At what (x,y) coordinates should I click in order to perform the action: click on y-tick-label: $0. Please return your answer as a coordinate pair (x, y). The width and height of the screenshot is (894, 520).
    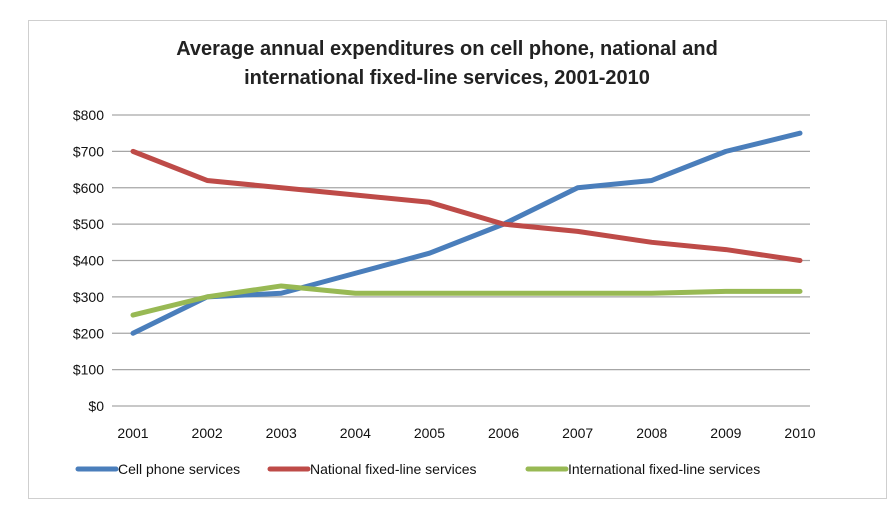
    Looking at the image, I should click on (96, 406).